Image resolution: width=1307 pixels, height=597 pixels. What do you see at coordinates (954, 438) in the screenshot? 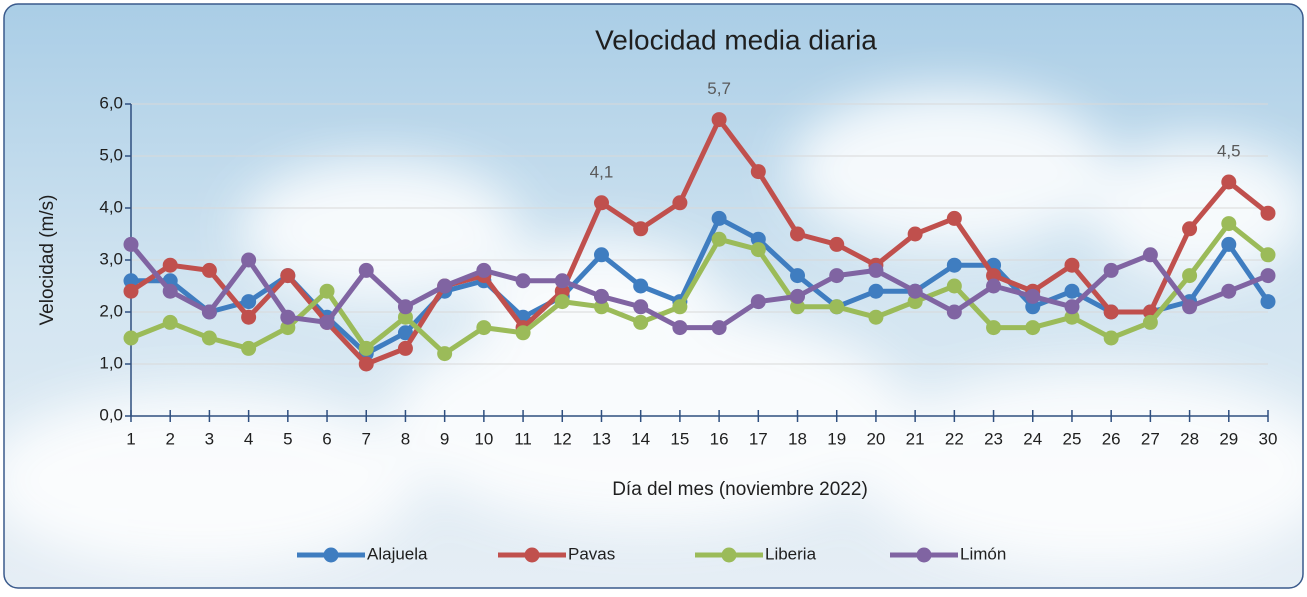
I see `x-tick-label: 22` at bounding box center [954, 438].